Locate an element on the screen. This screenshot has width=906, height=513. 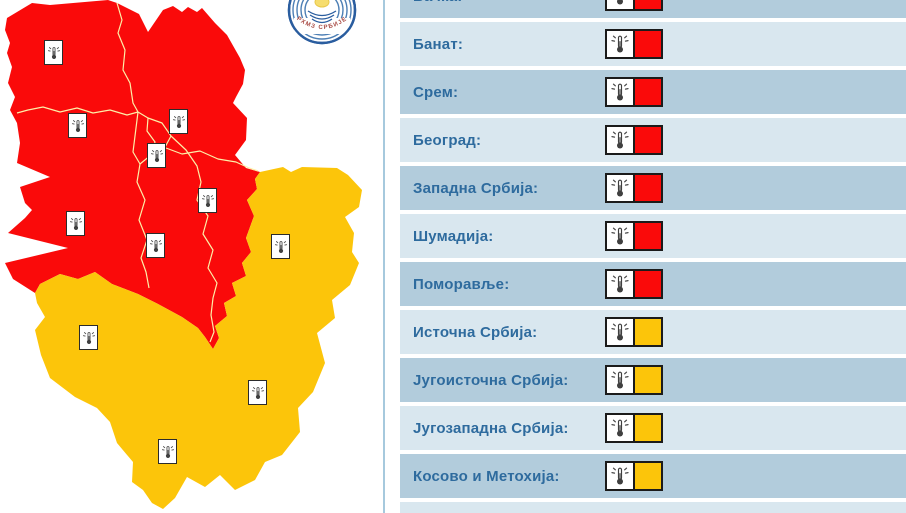
region-row: Западна Србија: is located at coordinates (653, 188).